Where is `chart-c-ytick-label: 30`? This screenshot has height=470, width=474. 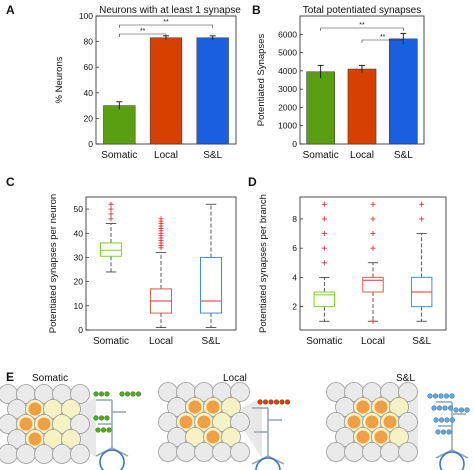 chart-c-ytick-label: 30 is located at coordinates (79, 257).